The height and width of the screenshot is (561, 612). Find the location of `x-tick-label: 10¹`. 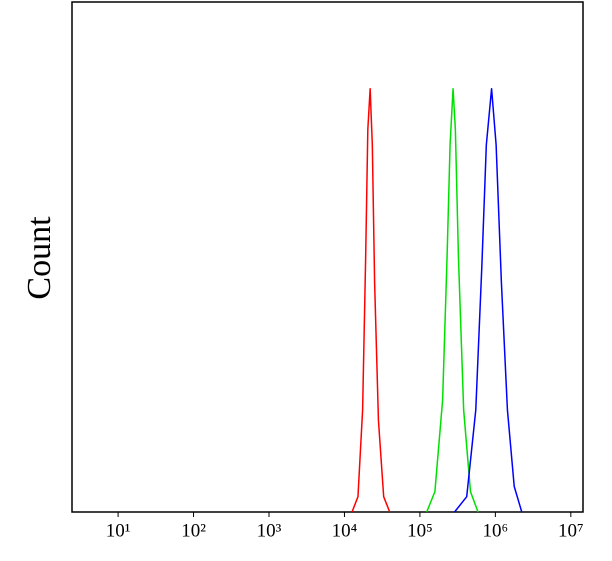

x-tick-label: 10¹ is located at coordinates (118, 530).